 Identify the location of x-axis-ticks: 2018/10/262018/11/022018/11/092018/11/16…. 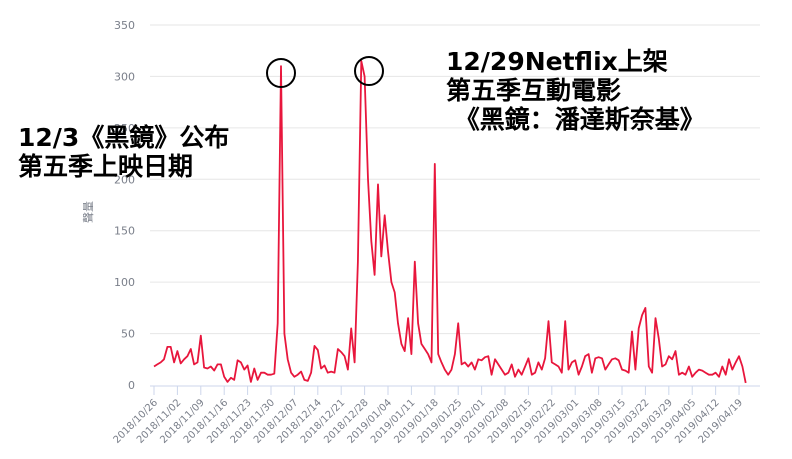
(428, 416).